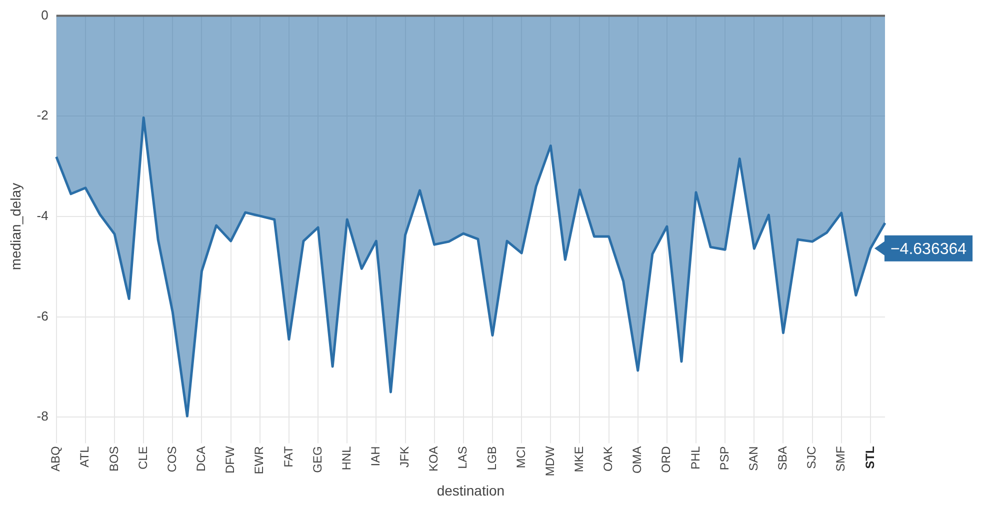 This screenshot has width=981, height=512. What do you see at coordinates (230, 460) in the screenshot?
I see `x-tick-label: DFW` at bounding box center [230, 460].